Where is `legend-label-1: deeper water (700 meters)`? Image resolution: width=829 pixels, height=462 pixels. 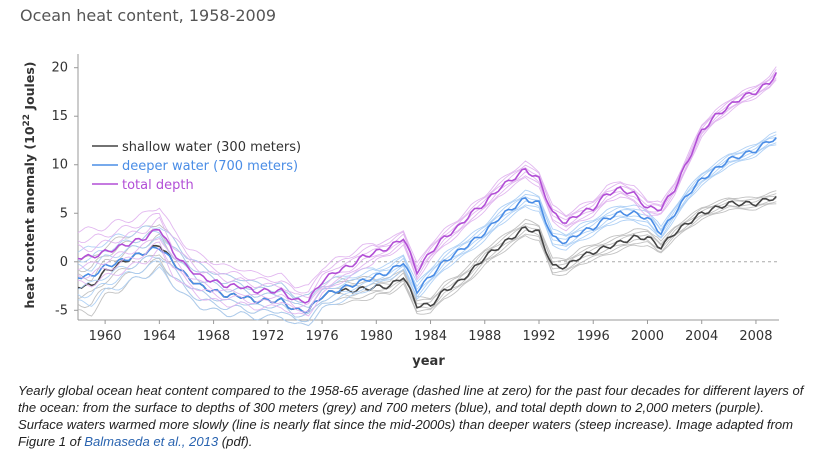
legend-label-1: deeper water (700 meters) is located at coordinates (210, 166).